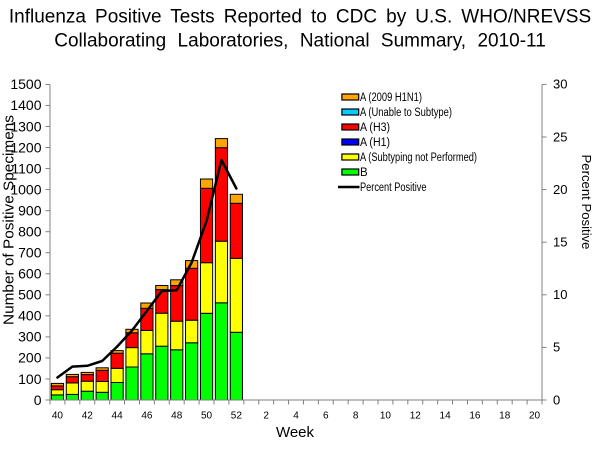 This screenshot has height=450, width=600. Describe the element at coordinates (30, 358) in the screenshot. I see `svg-text: 200` at that location.